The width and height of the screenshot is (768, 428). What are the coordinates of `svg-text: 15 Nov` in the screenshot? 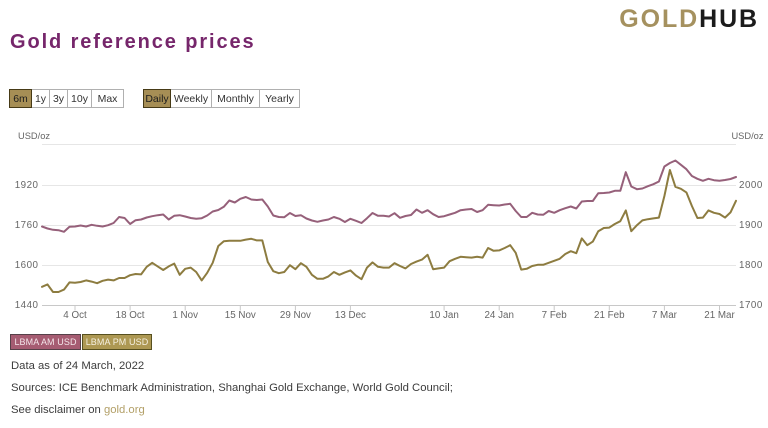 It's located at (240, 315).